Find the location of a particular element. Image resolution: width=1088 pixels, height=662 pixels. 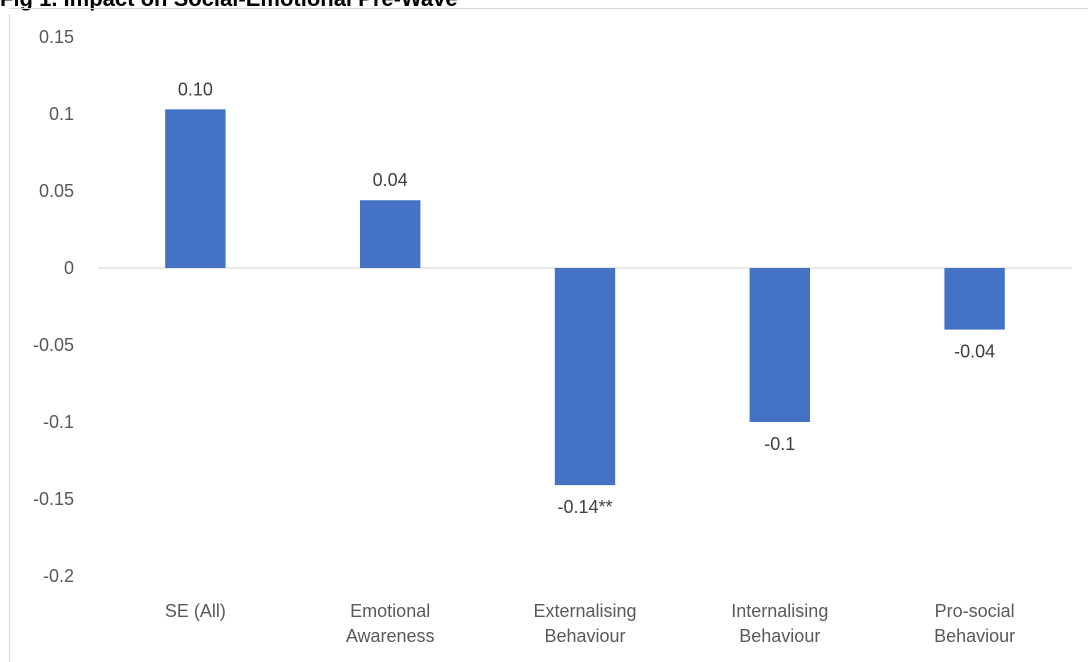

y-tick-label: 0.1 is located at coordinates (61, 114).